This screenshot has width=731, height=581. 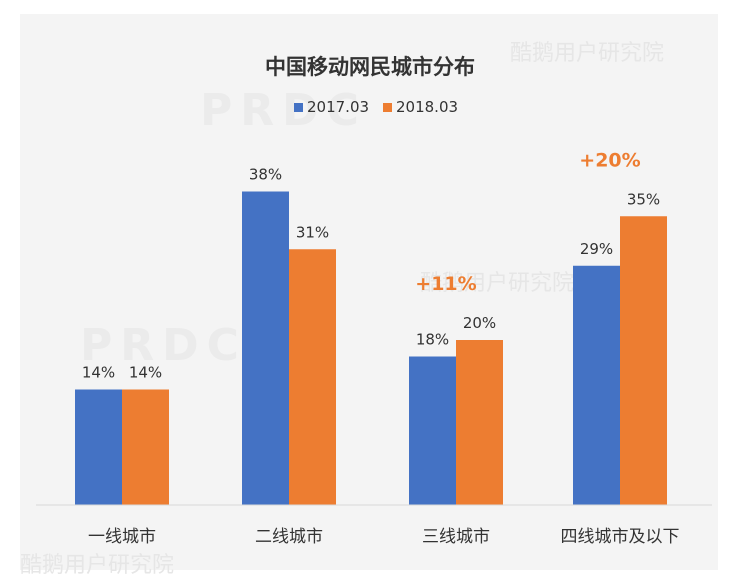 What do you see at coordinates (289, 537) in the screenshot?
I see `category-label: 二线城市` at bounding box center [289, 537].